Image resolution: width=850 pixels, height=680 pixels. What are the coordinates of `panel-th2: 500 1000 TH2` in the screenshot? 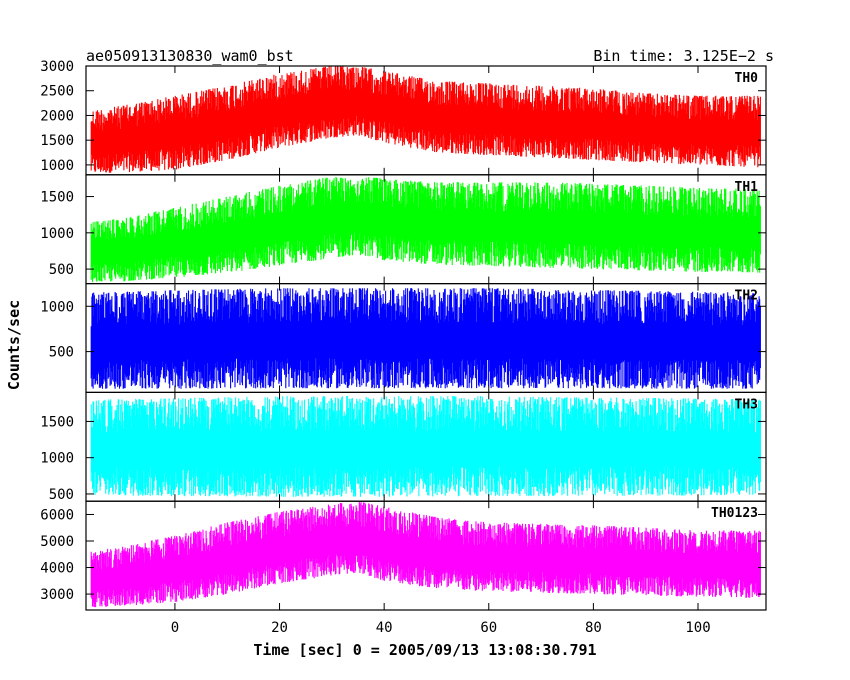 It's located at (403, 338).